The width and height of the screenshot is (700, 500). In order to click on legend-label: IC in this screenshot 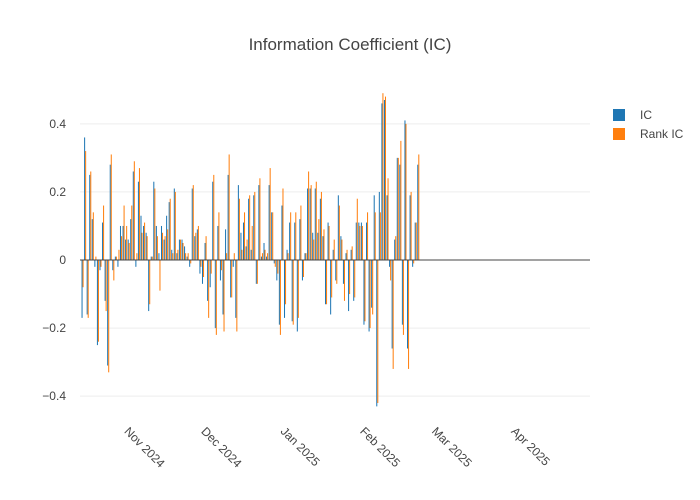, I will do `click(646, 115)`.